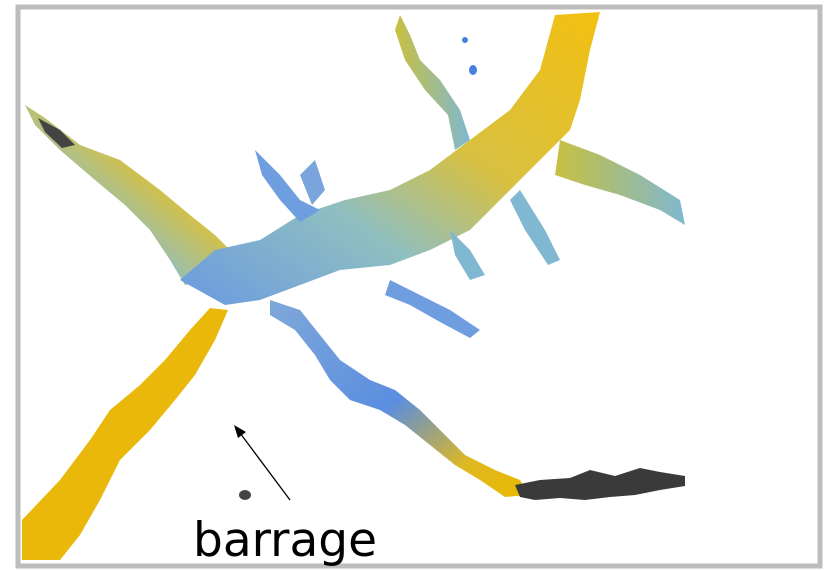 The width and height of the screenshot is (828, 570). What do you see at coordinates (240, 431) in the screenshot?
I see `arrow-head` at bounding box center [240, 431].